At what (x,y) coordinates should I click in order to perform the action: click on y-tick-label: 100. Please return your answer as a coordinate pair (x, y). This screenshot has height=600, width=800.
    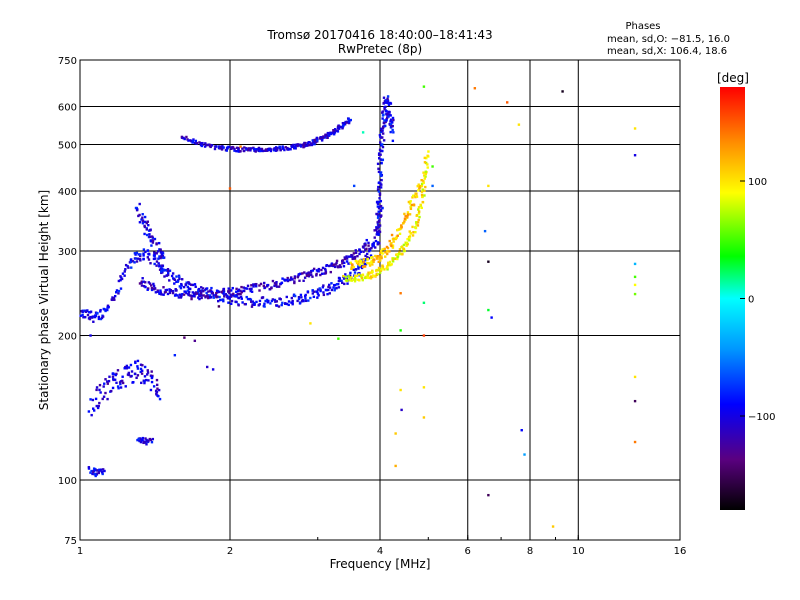
    Looking at the image, I should click on (67, 481).